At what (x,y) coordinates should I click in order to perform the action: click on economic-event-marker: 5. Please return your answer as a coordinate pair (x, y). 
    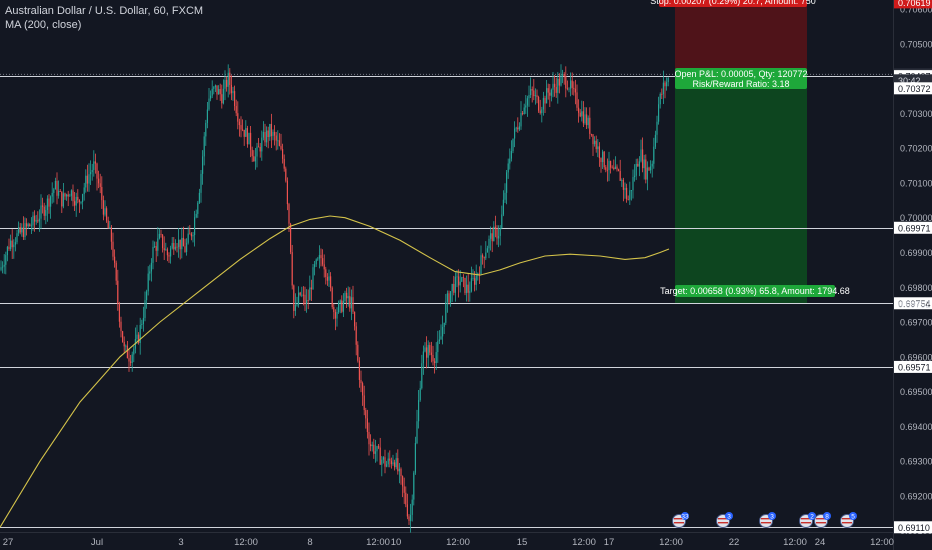
    Looking at the image, I should click on (849, 520).